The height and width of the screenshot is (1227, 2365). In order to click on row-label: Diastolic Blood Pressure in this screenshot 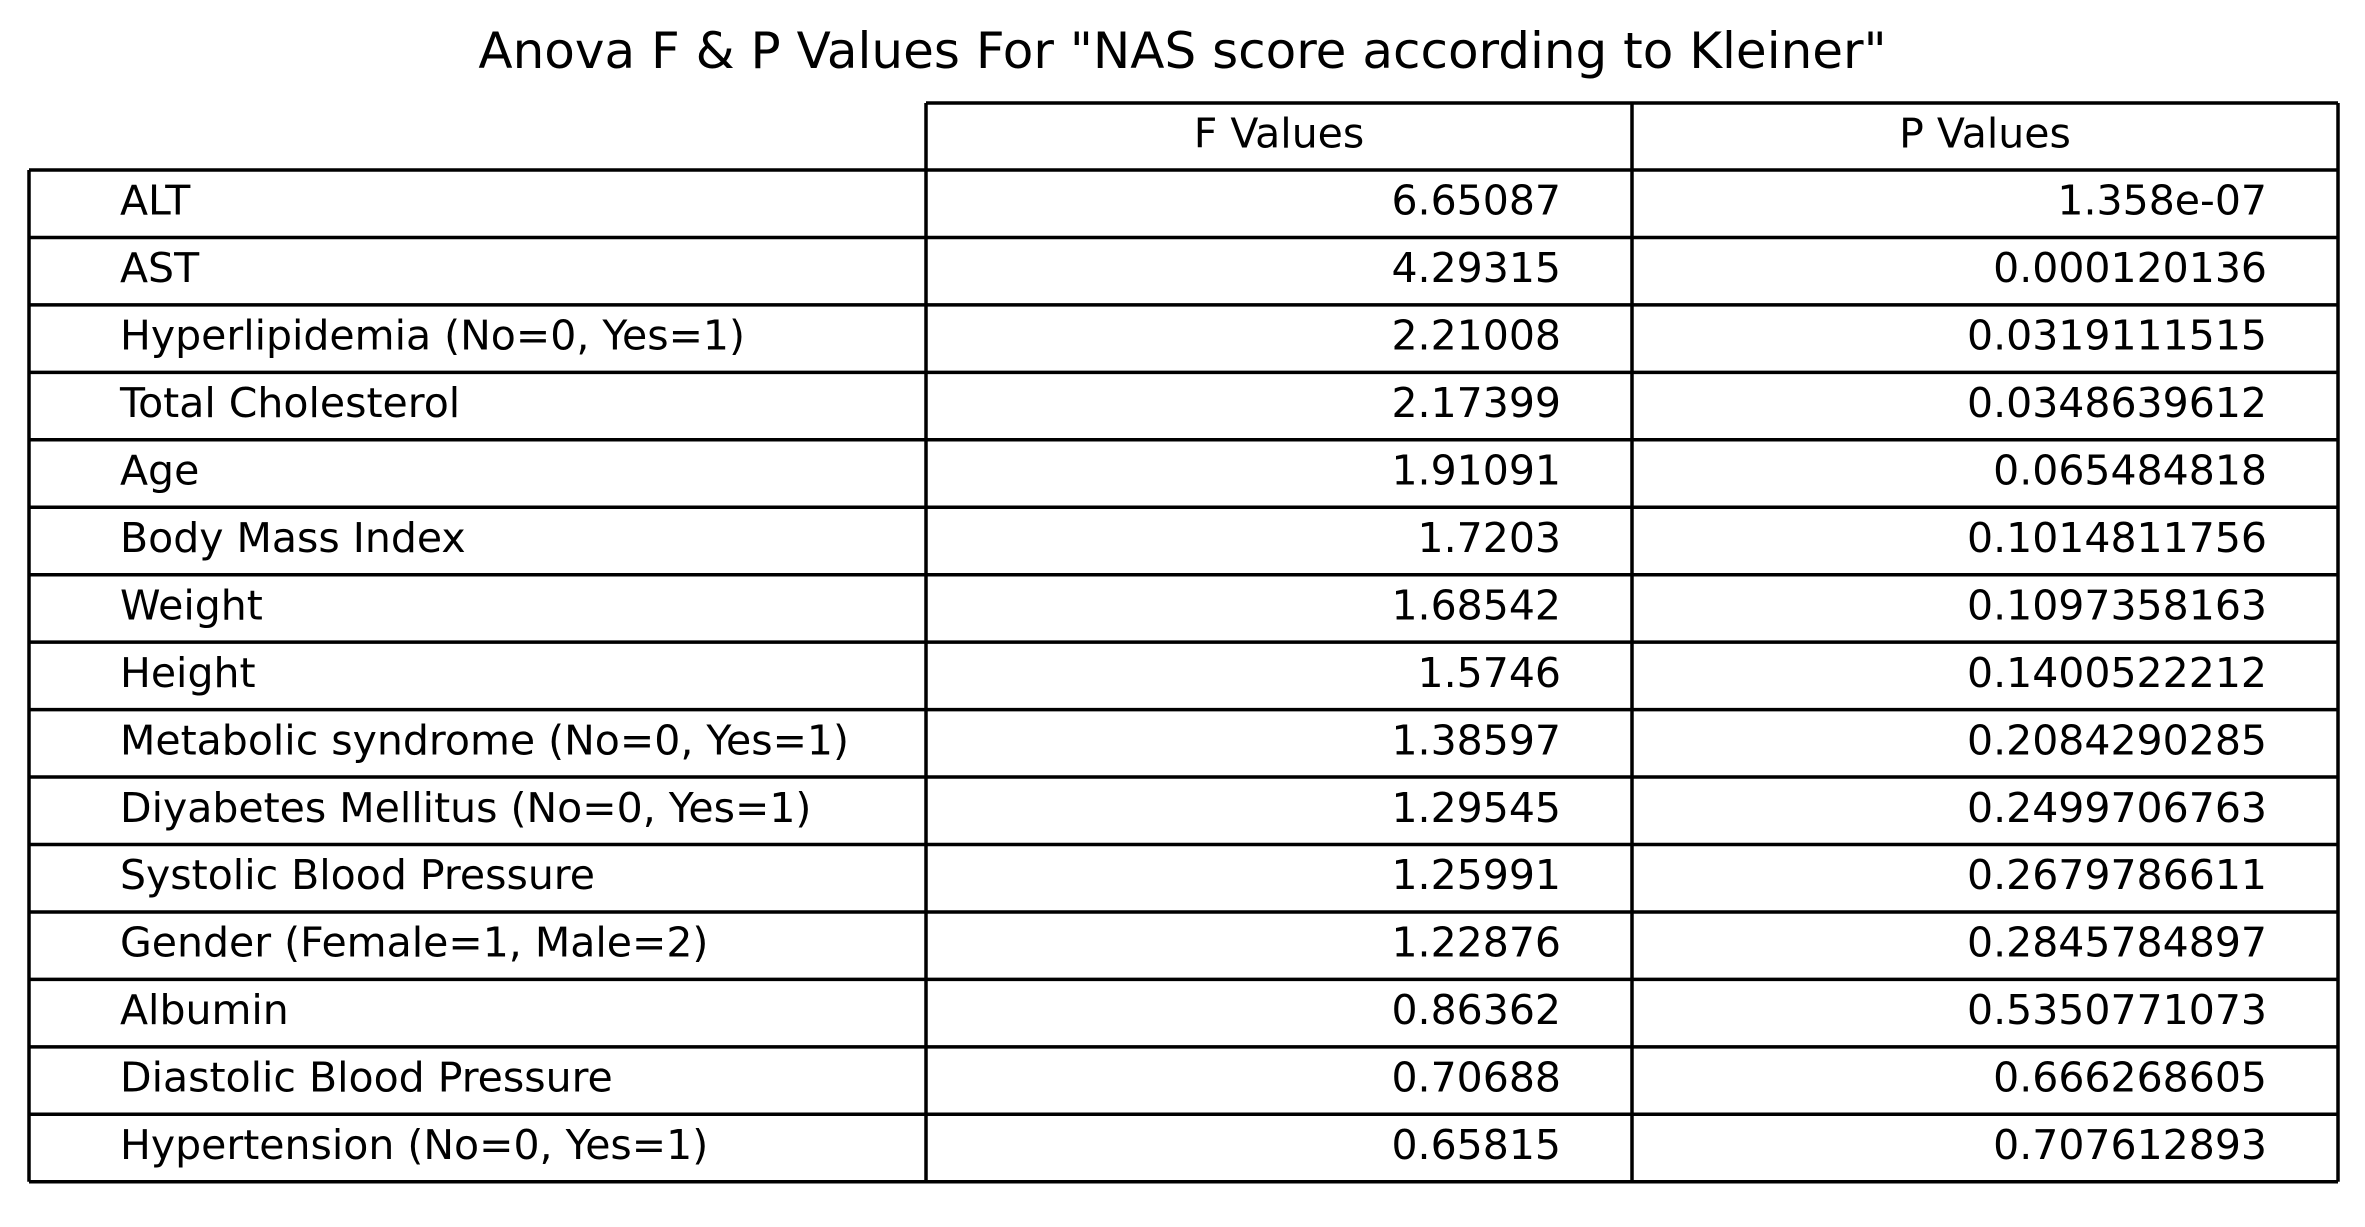, I will do `click(366, 1078)`.